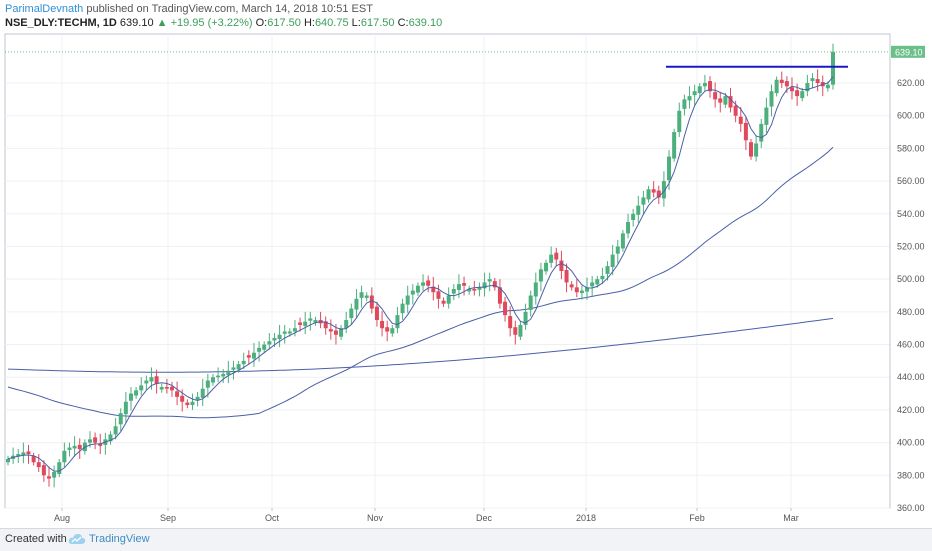 Image resolution: width=932 pixels, height=551 pixels. What do you see at coordinates (331, 23) in the screenshot?
I see `high-value: 640.75` at bounding box center [331, 23].